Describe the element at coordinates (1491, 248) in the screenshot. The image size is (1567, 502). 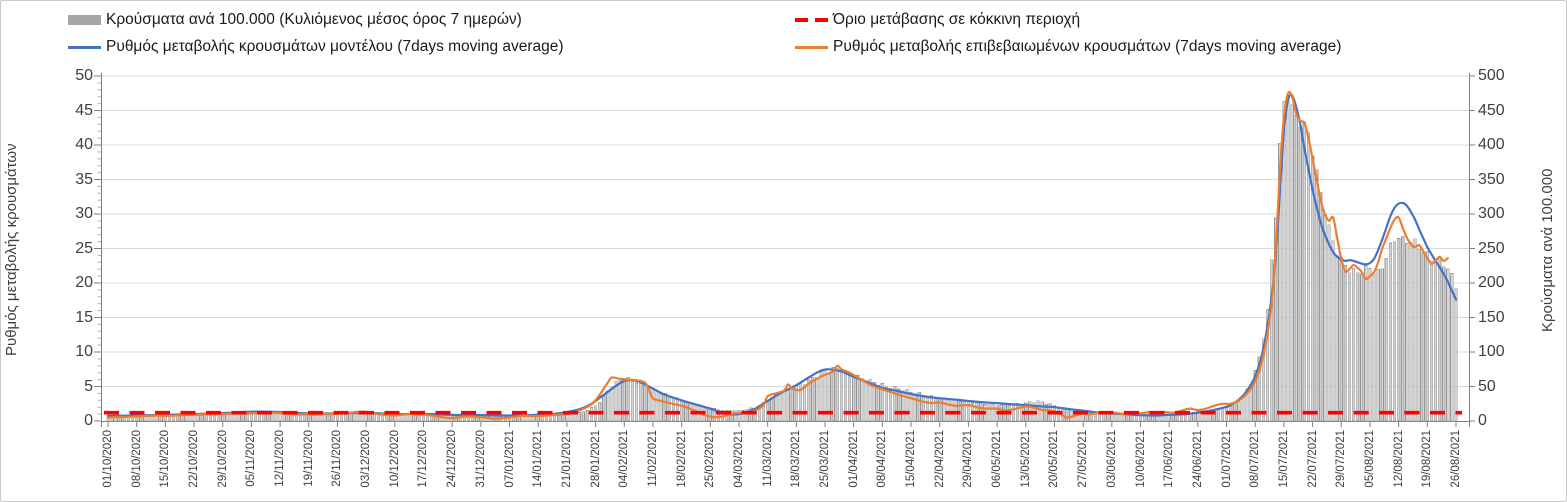
I see `right-axis-tick-label: 250` at that location.